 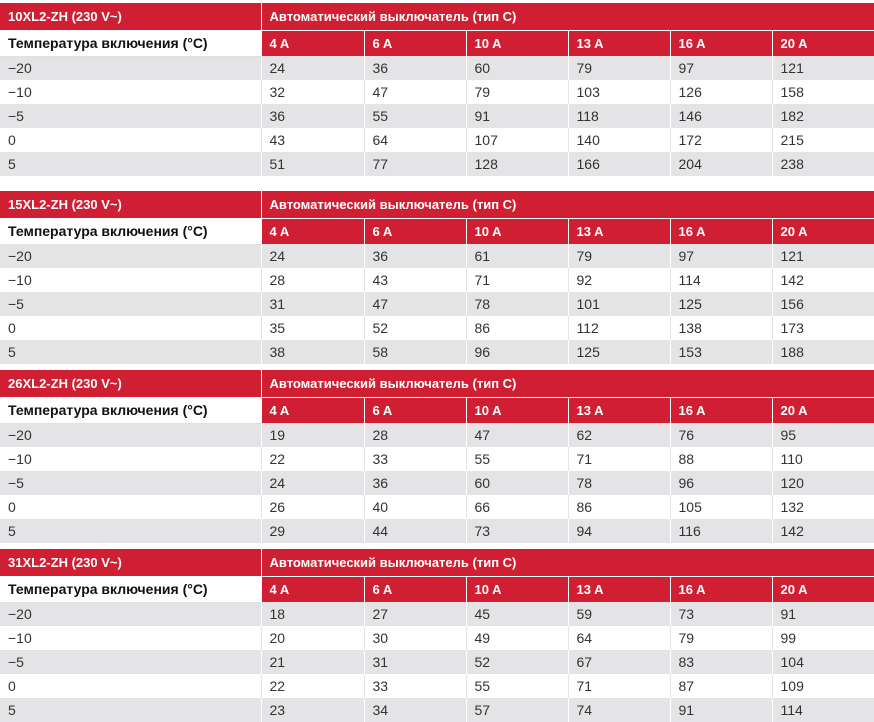 I want to click on value-cell: 126, so click(x=720, y=92).